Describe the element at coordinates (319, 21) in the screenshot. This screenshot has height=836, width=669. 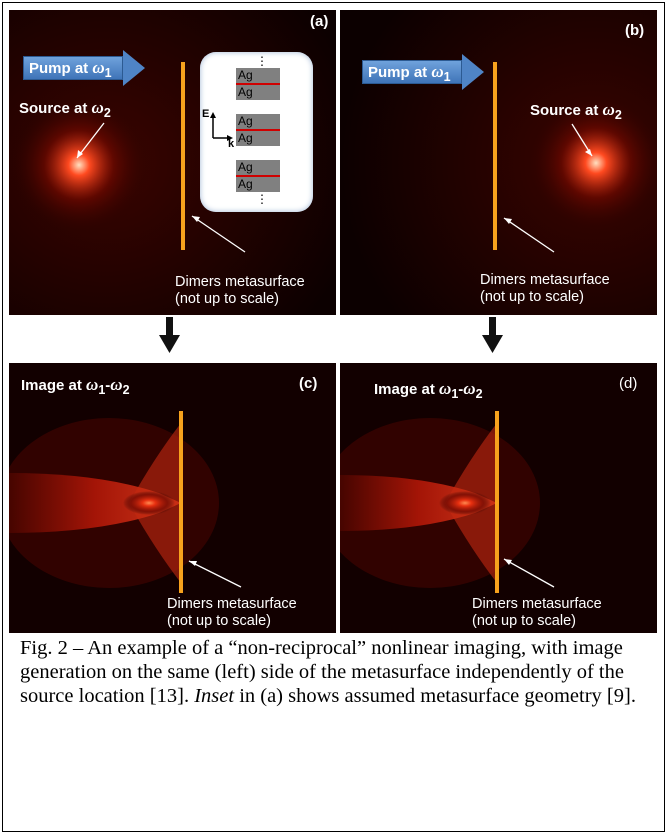
I see `panel-label: (a)` at that location.